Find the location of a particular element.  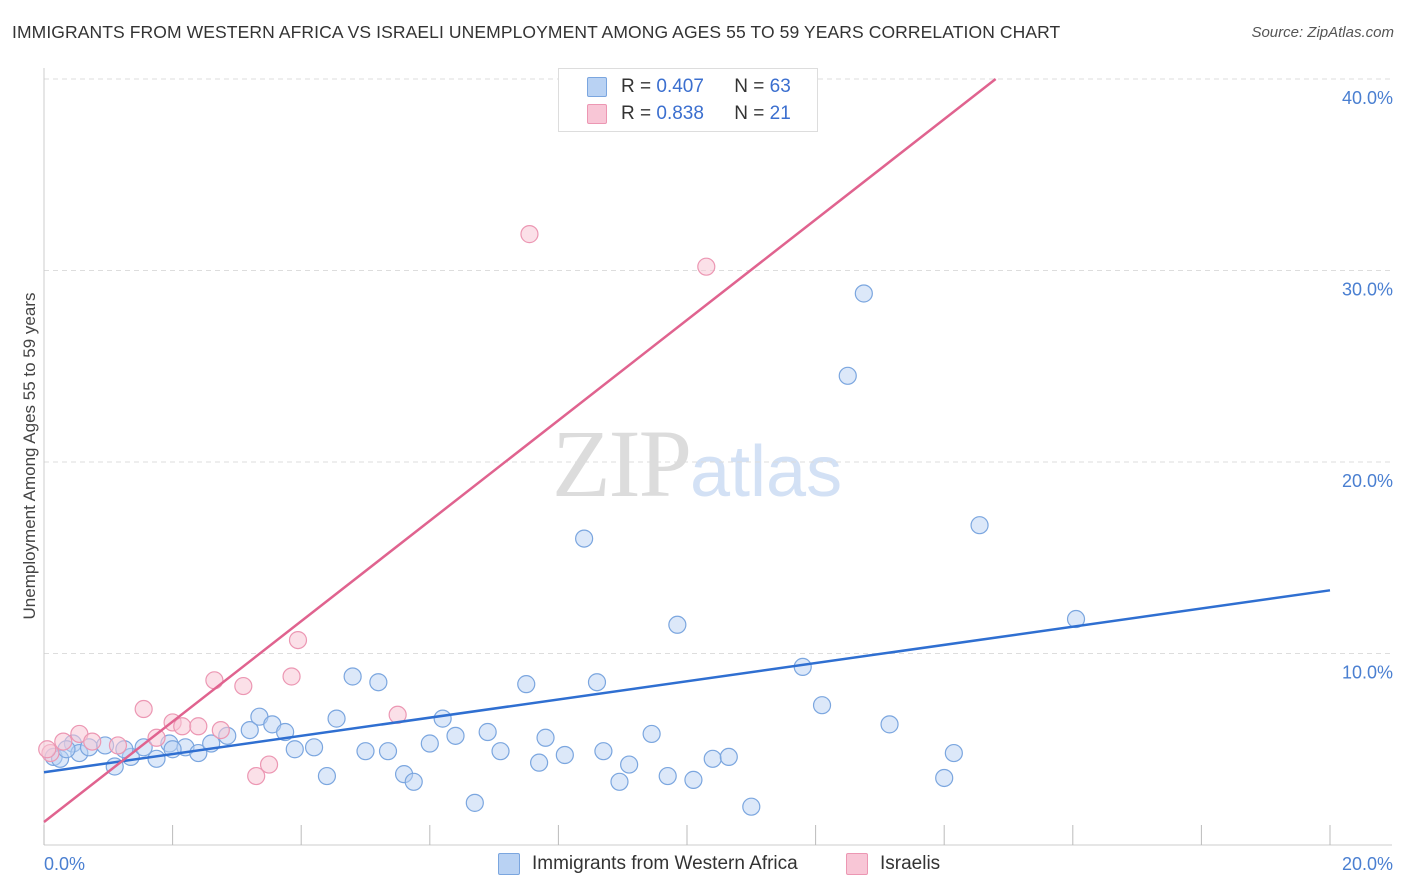

legend-item-western-africa: Immigrants from Western Africa is located at coordinates (648, 864).